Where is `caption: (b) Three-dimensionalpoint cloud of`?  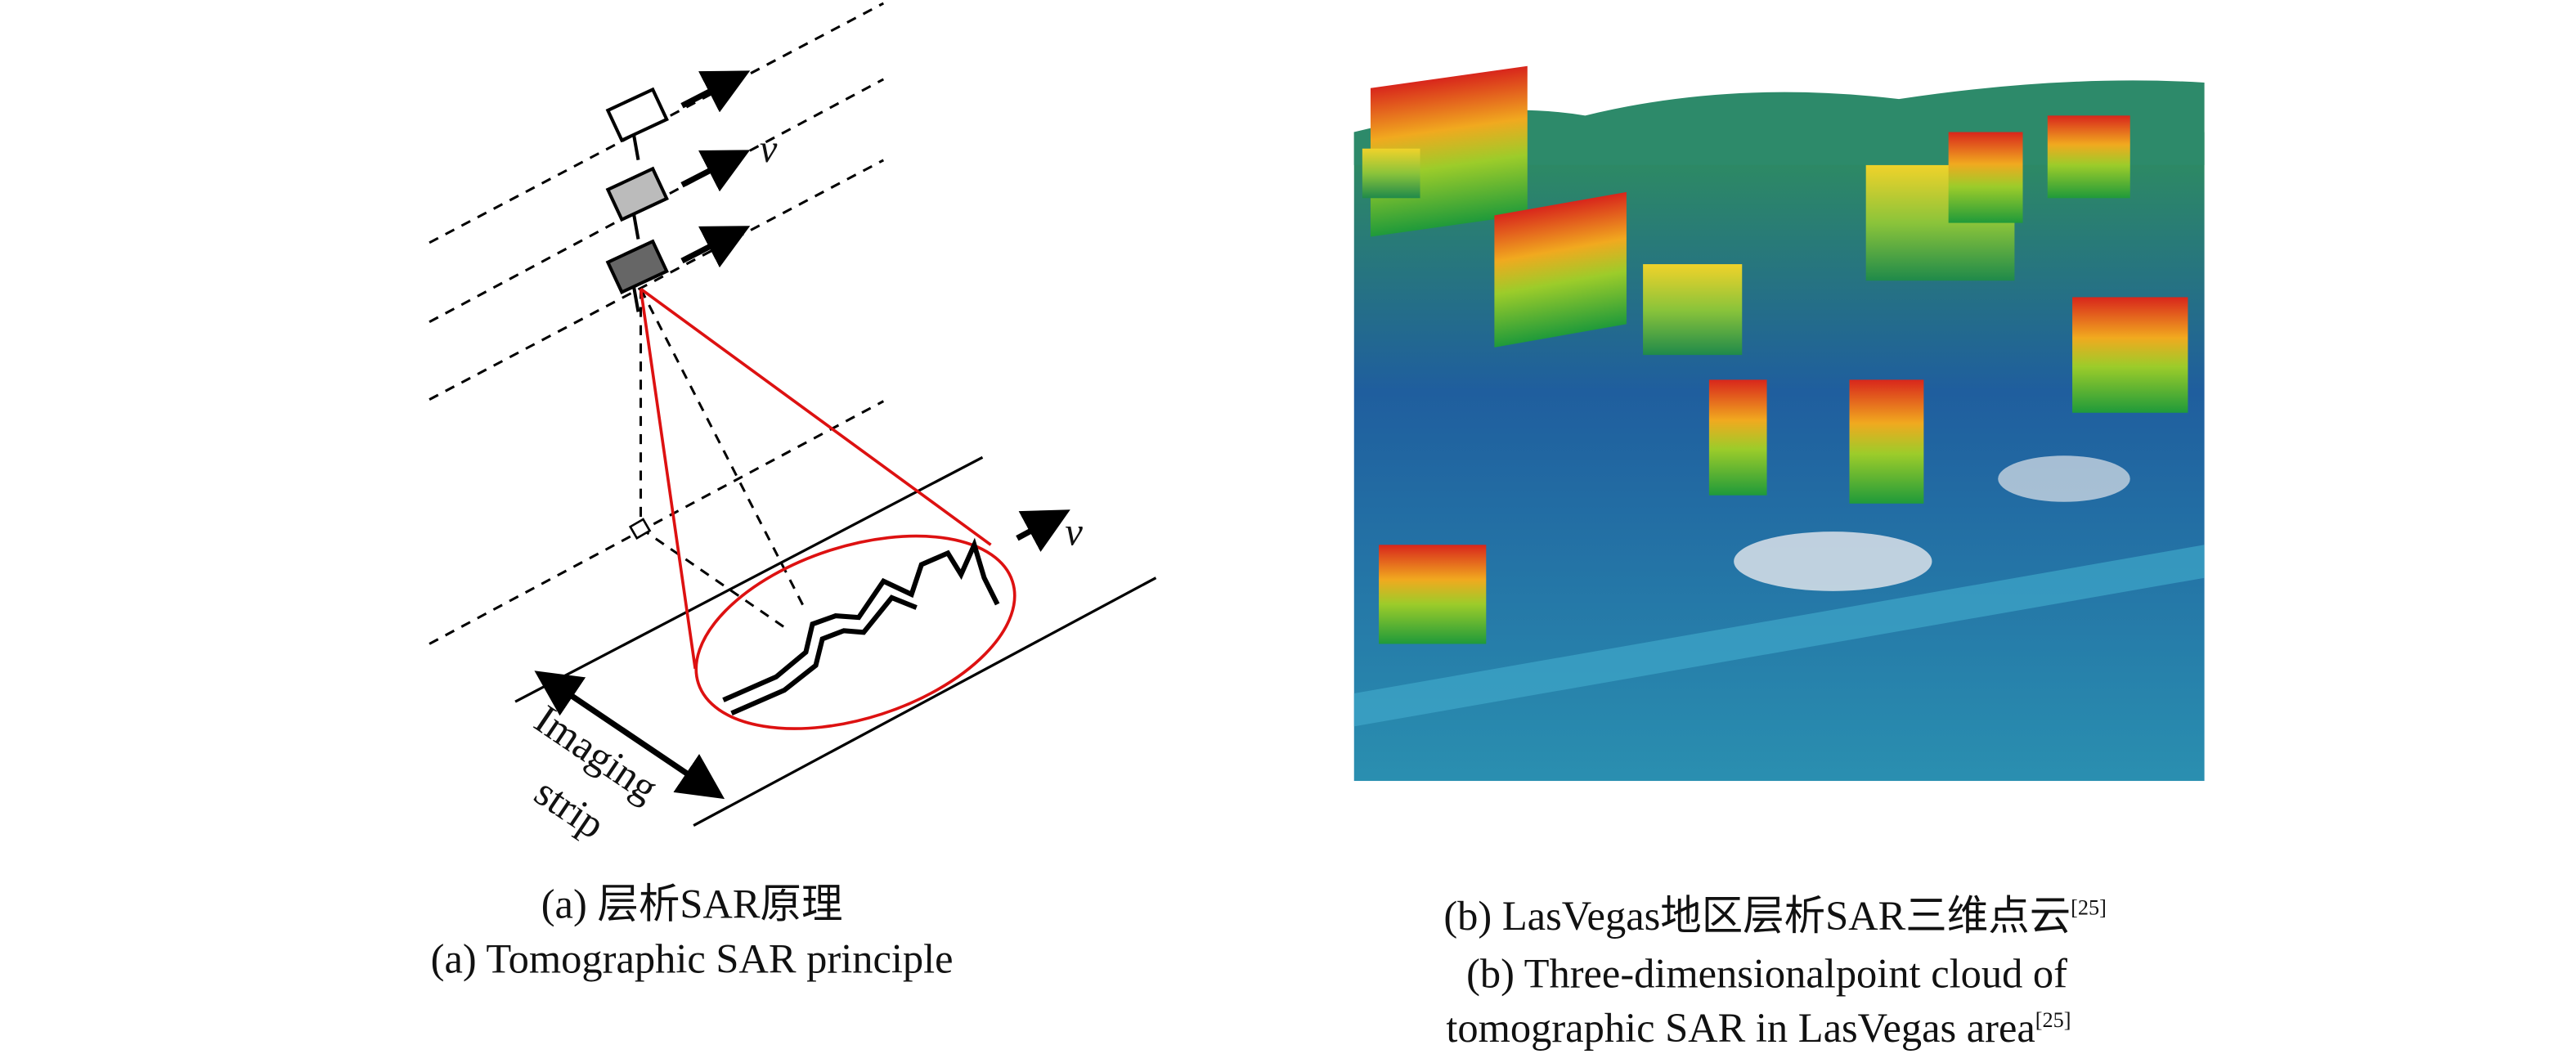
caption: (b) Three-dimensionalpoint cloud of is located at coordinates (1766, 973).